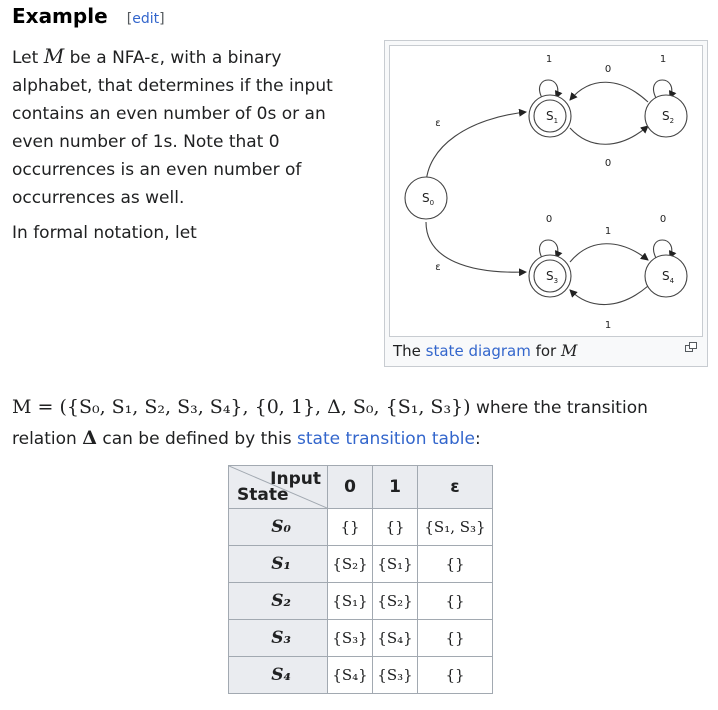 This screenshot has width=718, height=710. Describe the element at coordinates (663, 59) in the screenshot. I see `label-loop-s2: 1` at that location.